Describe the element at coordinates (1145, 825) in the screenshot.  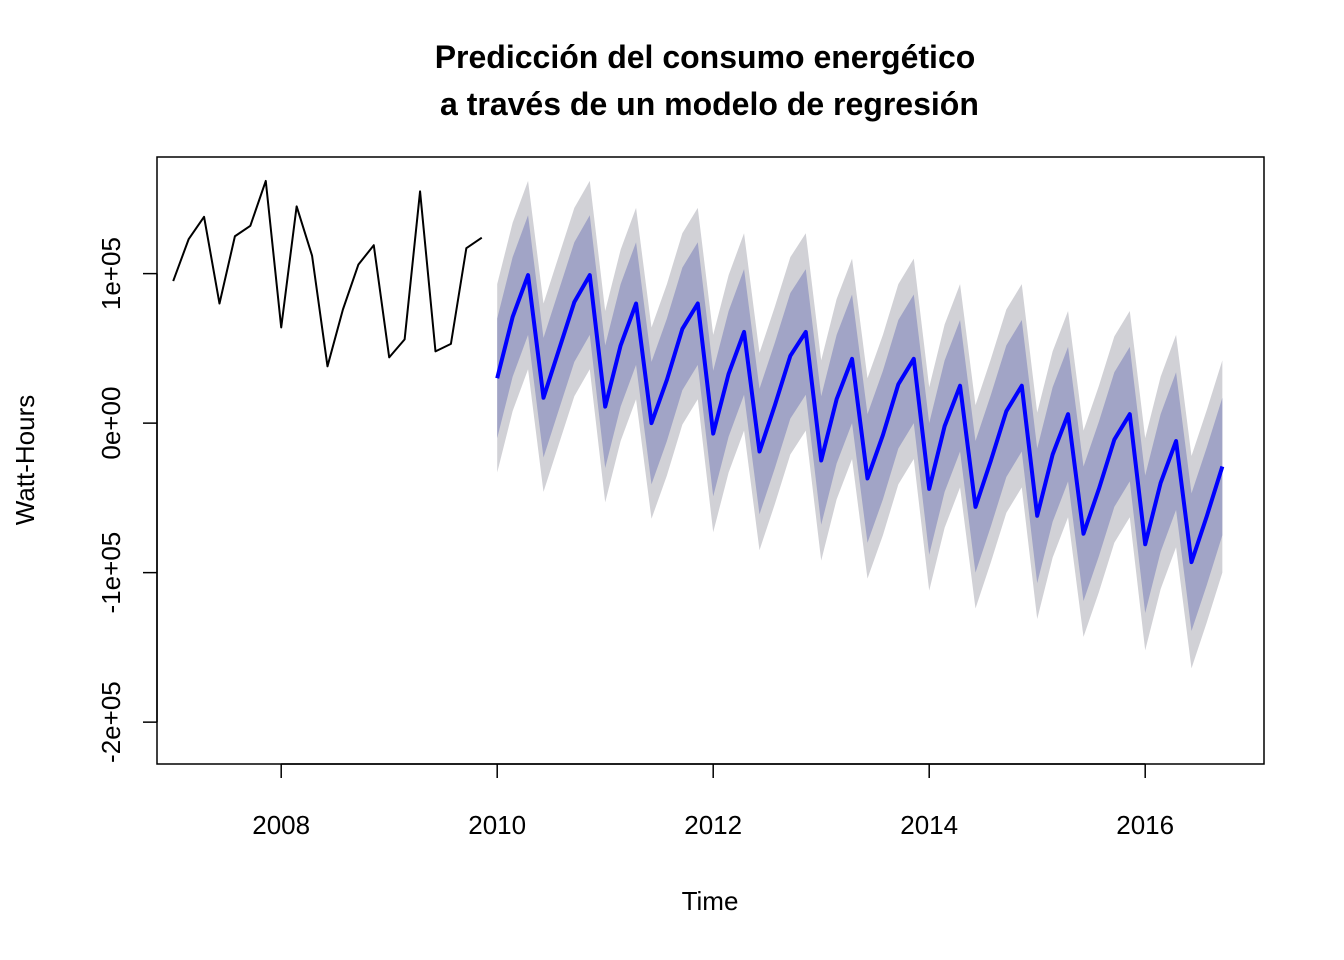
I see `x-tick-label: 2016` at that location.